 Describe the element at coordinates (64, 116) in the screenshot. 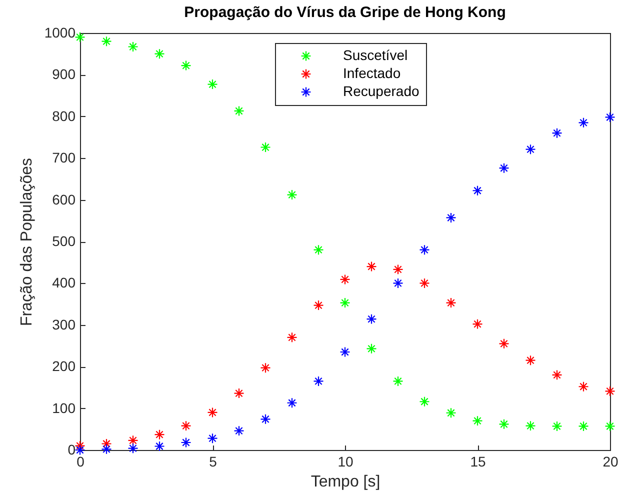

I see `y-tick-label: 800` at that location.